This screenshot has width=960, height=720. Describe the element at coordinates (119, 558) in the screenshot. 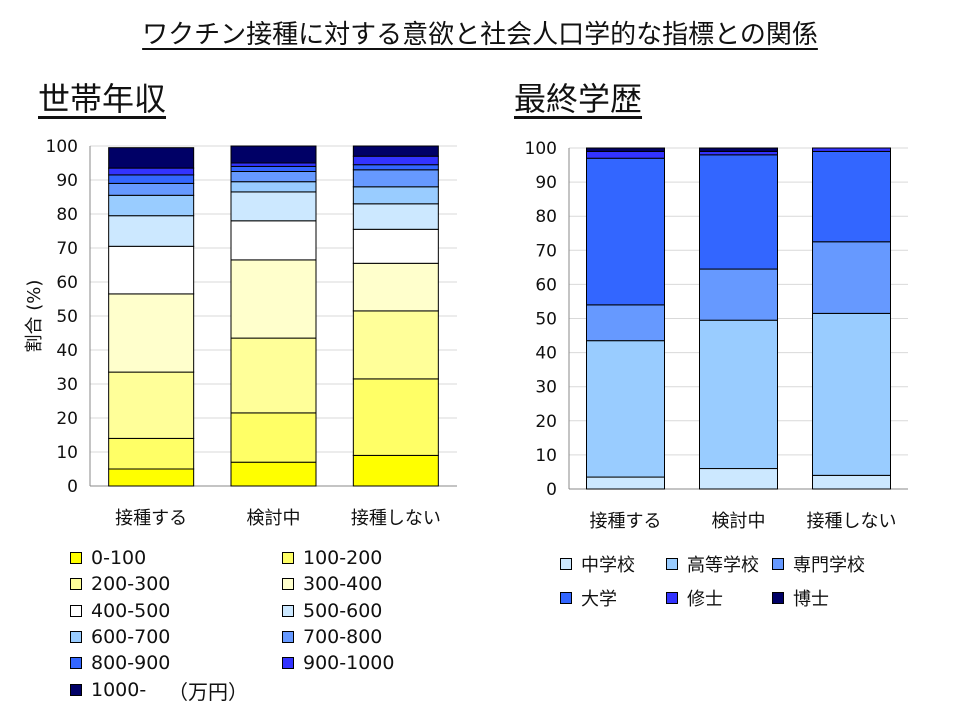

I see `legend-label: 0-100` at that location.